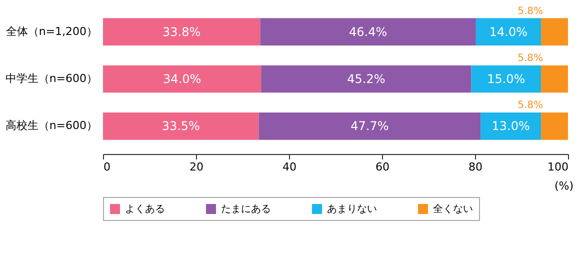 The width and height of the screenshot is (586, 261). What do you see at coordinates (366, 79) in the screenshot?
I see `data-label: 45.2%` at bounding box center [366, 79].